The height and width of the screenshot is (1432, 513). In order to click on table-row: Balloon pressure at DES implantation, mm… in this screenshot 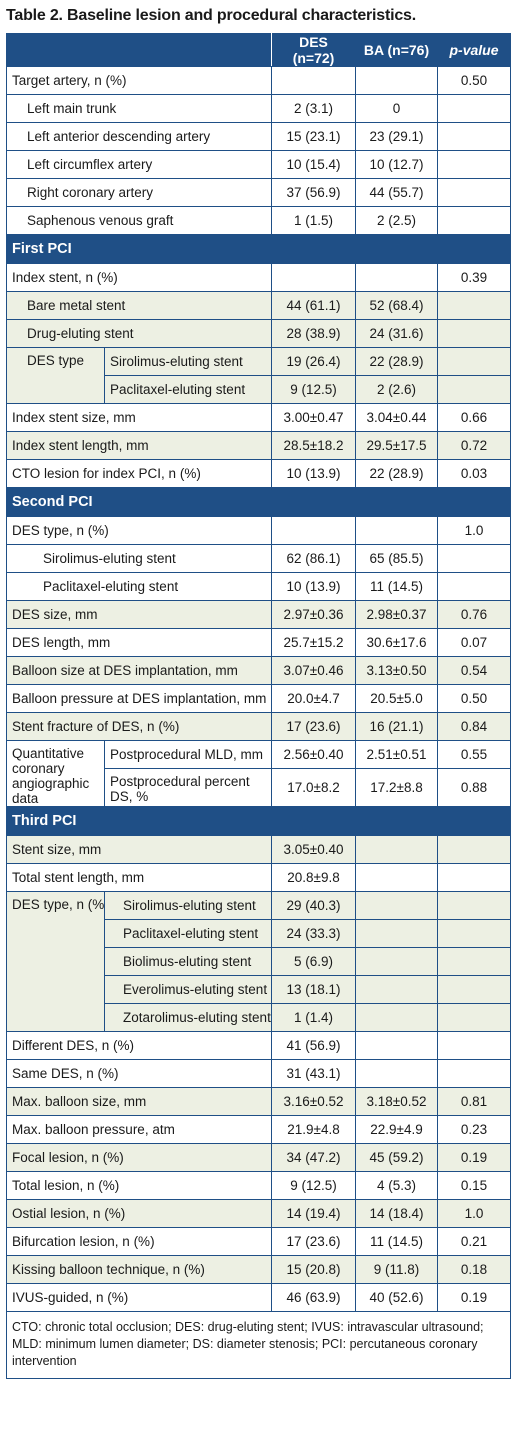, I will do `click(258, 698)`.